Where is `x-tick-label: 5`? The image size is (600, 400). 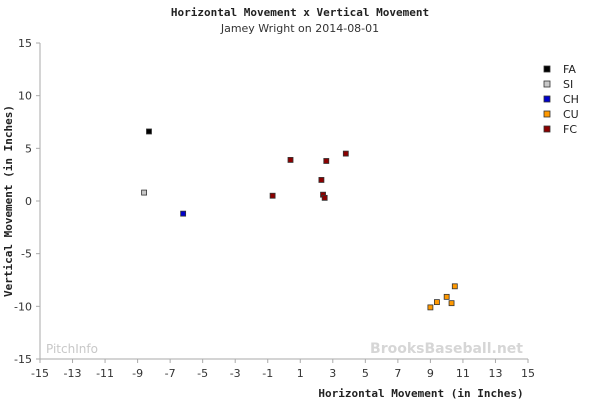
x-tick-label: 5 is located at coordinates (365, 373).